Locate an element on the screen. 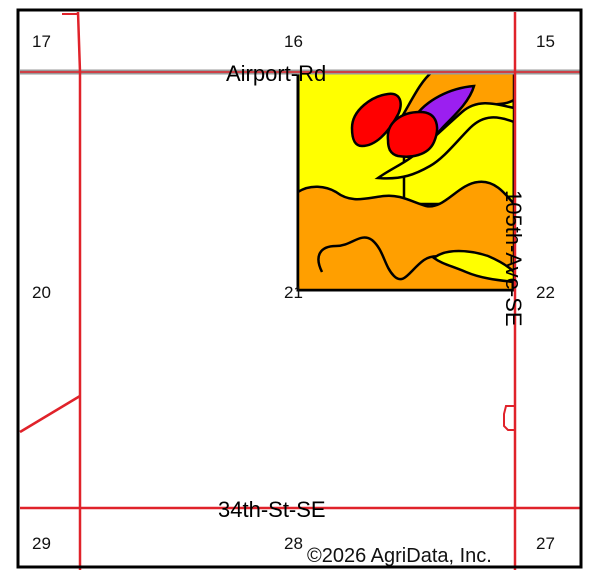 This screenshot has width=589, height=579. section-15-label: 15 is located at coordinates (545, 41).